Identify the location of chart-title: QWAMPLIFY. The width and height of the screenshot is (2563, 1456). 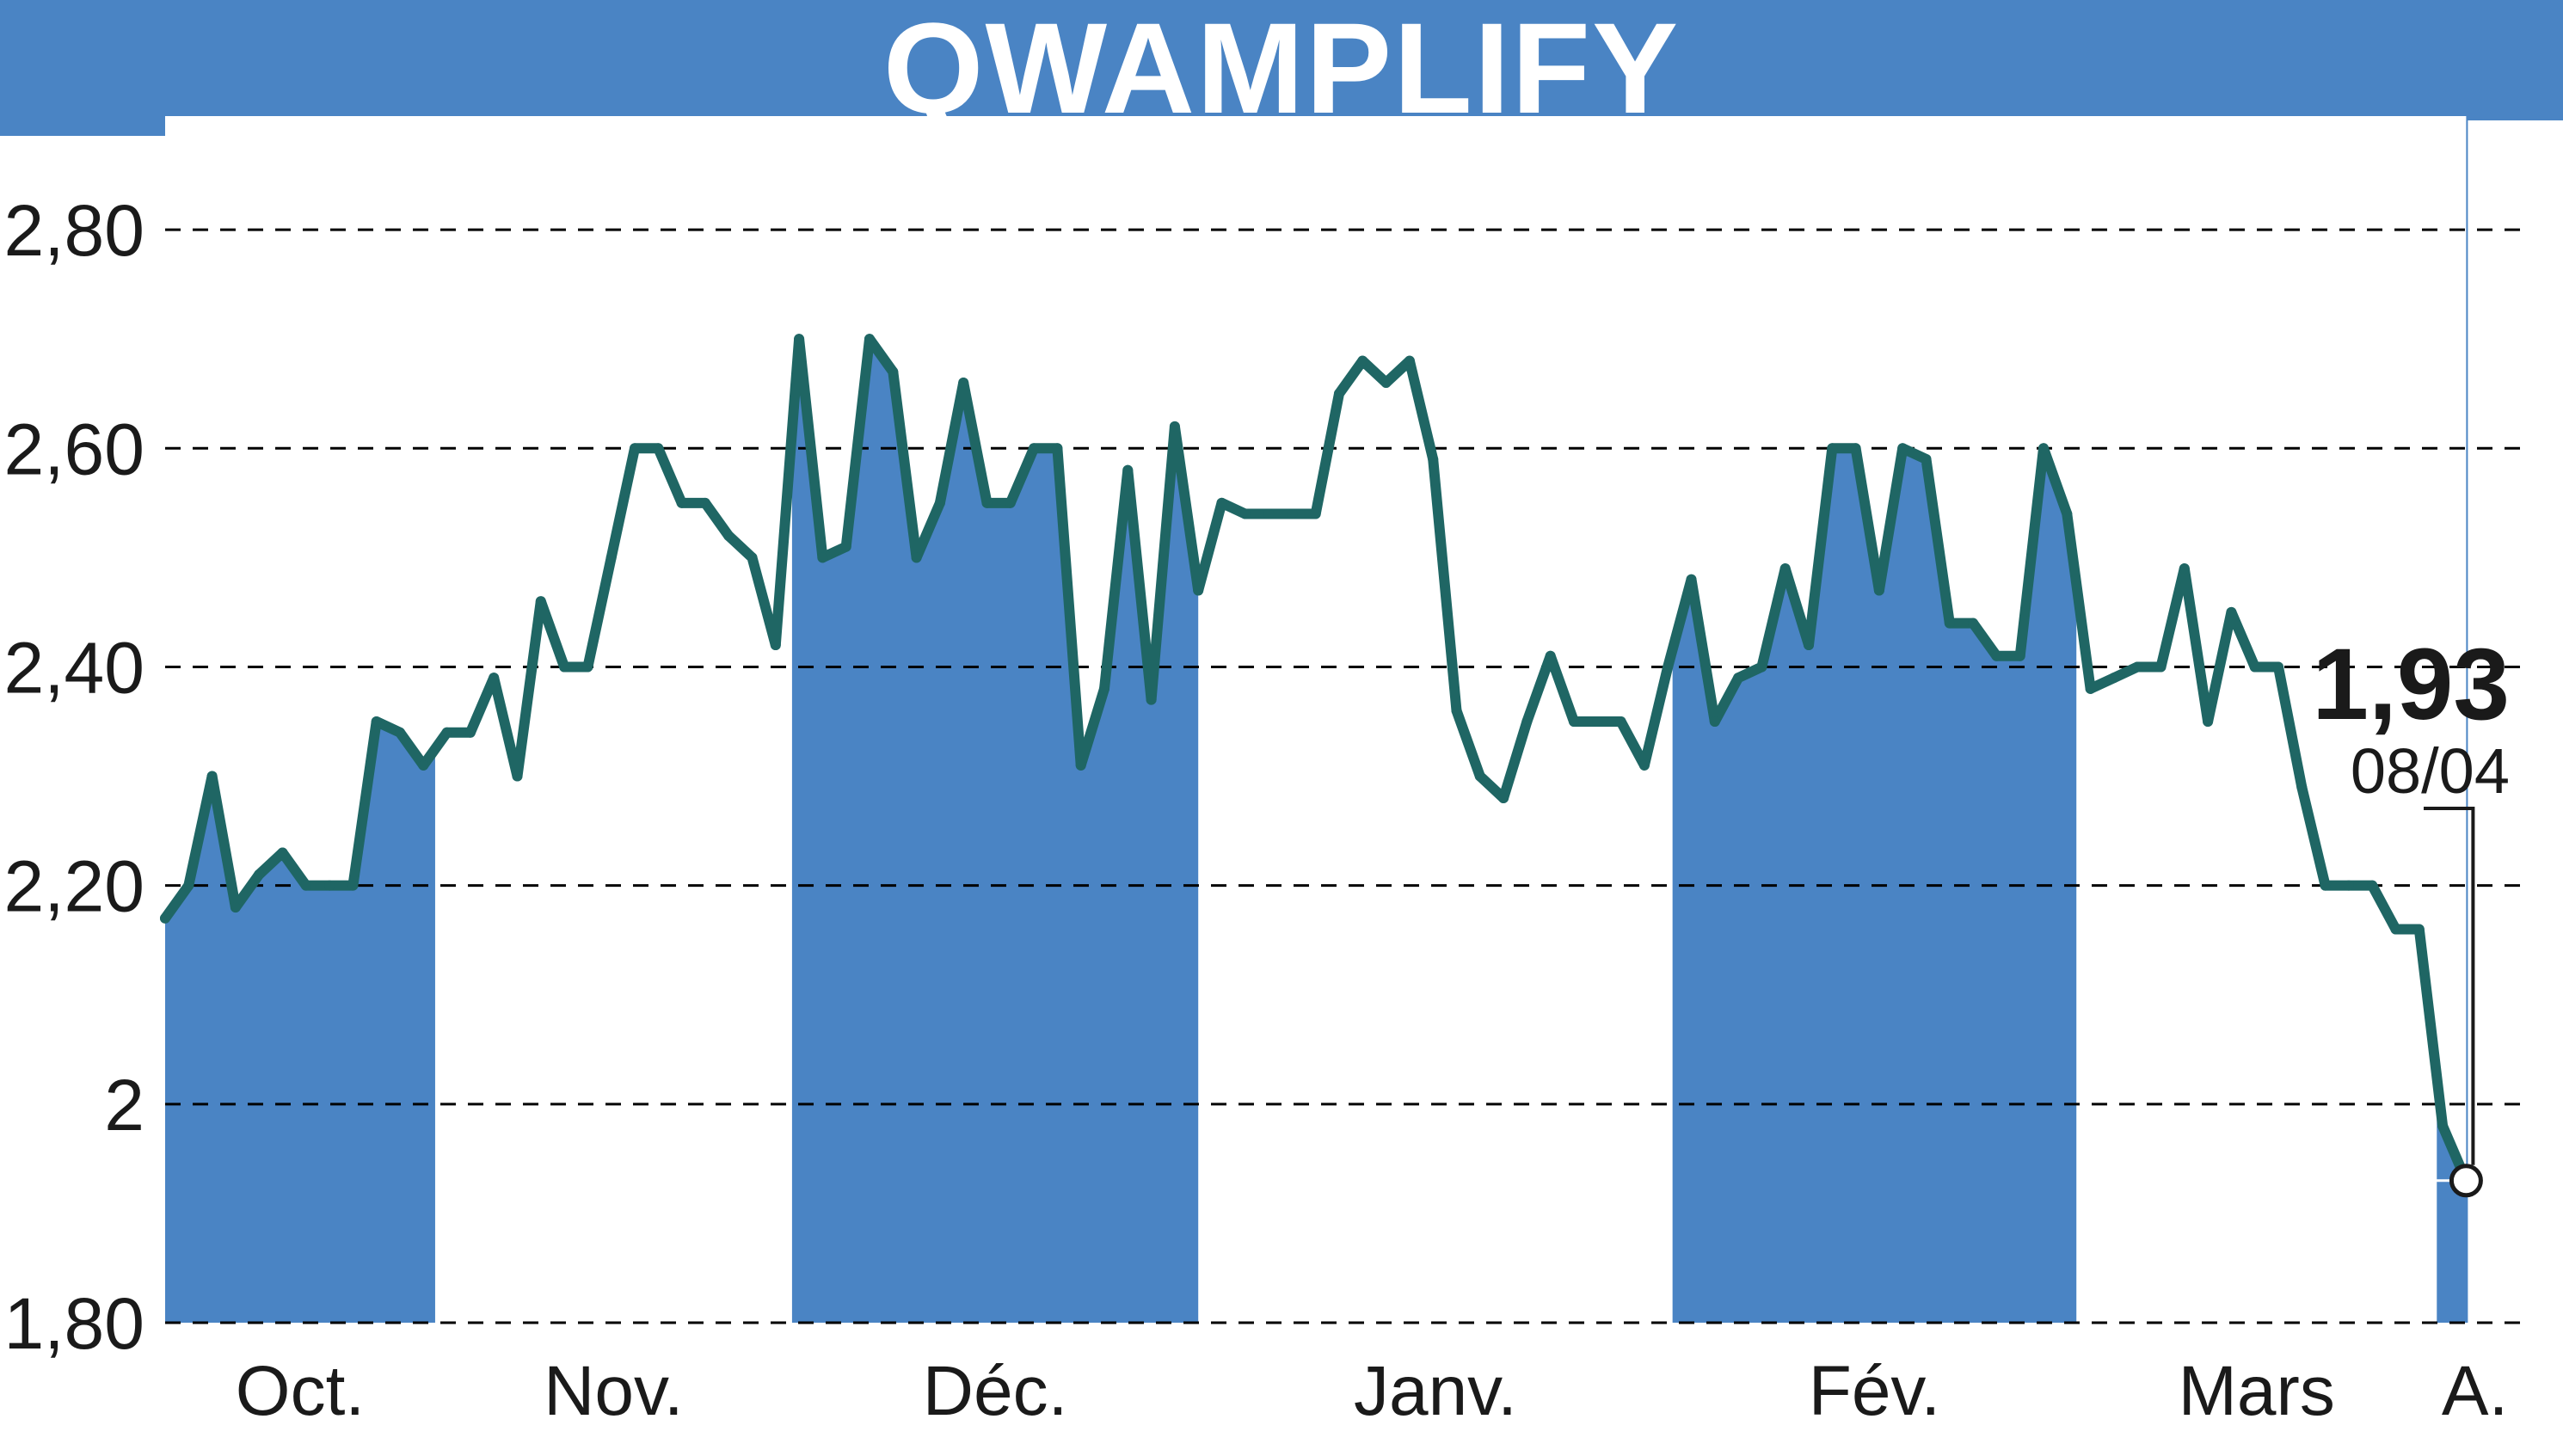
(1281, 70).